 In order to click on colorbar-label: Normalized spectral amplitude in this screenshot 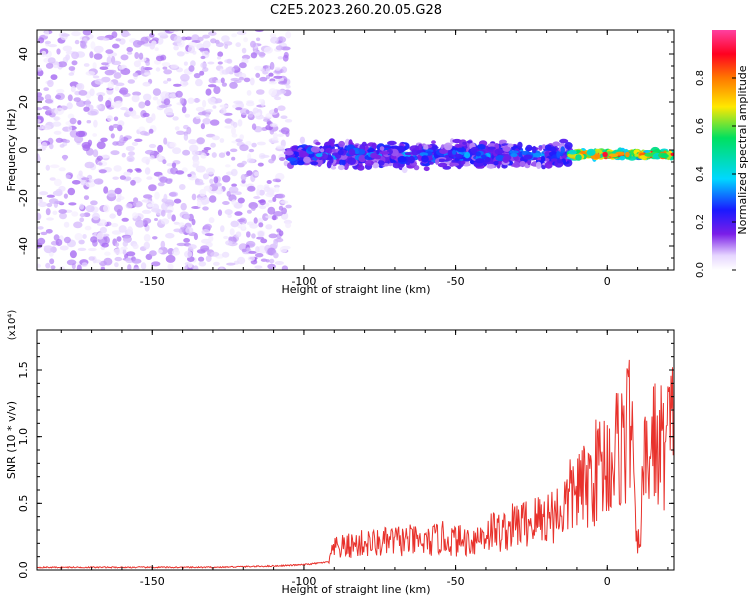, I will do `click(742, 149)`.